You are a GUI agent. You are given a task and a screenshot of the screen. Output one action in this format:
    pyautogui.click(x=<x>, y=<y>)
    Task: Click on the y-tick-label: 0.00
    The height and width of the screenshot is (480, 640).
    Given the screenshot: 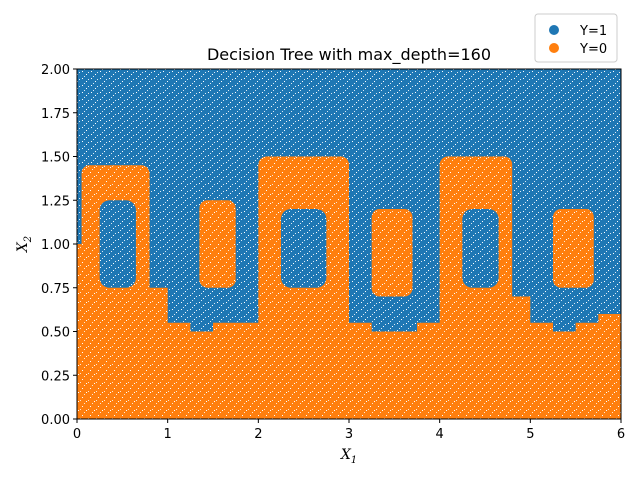 What is the action you would take?
    pyautogui.click(x=55, y=420)
    